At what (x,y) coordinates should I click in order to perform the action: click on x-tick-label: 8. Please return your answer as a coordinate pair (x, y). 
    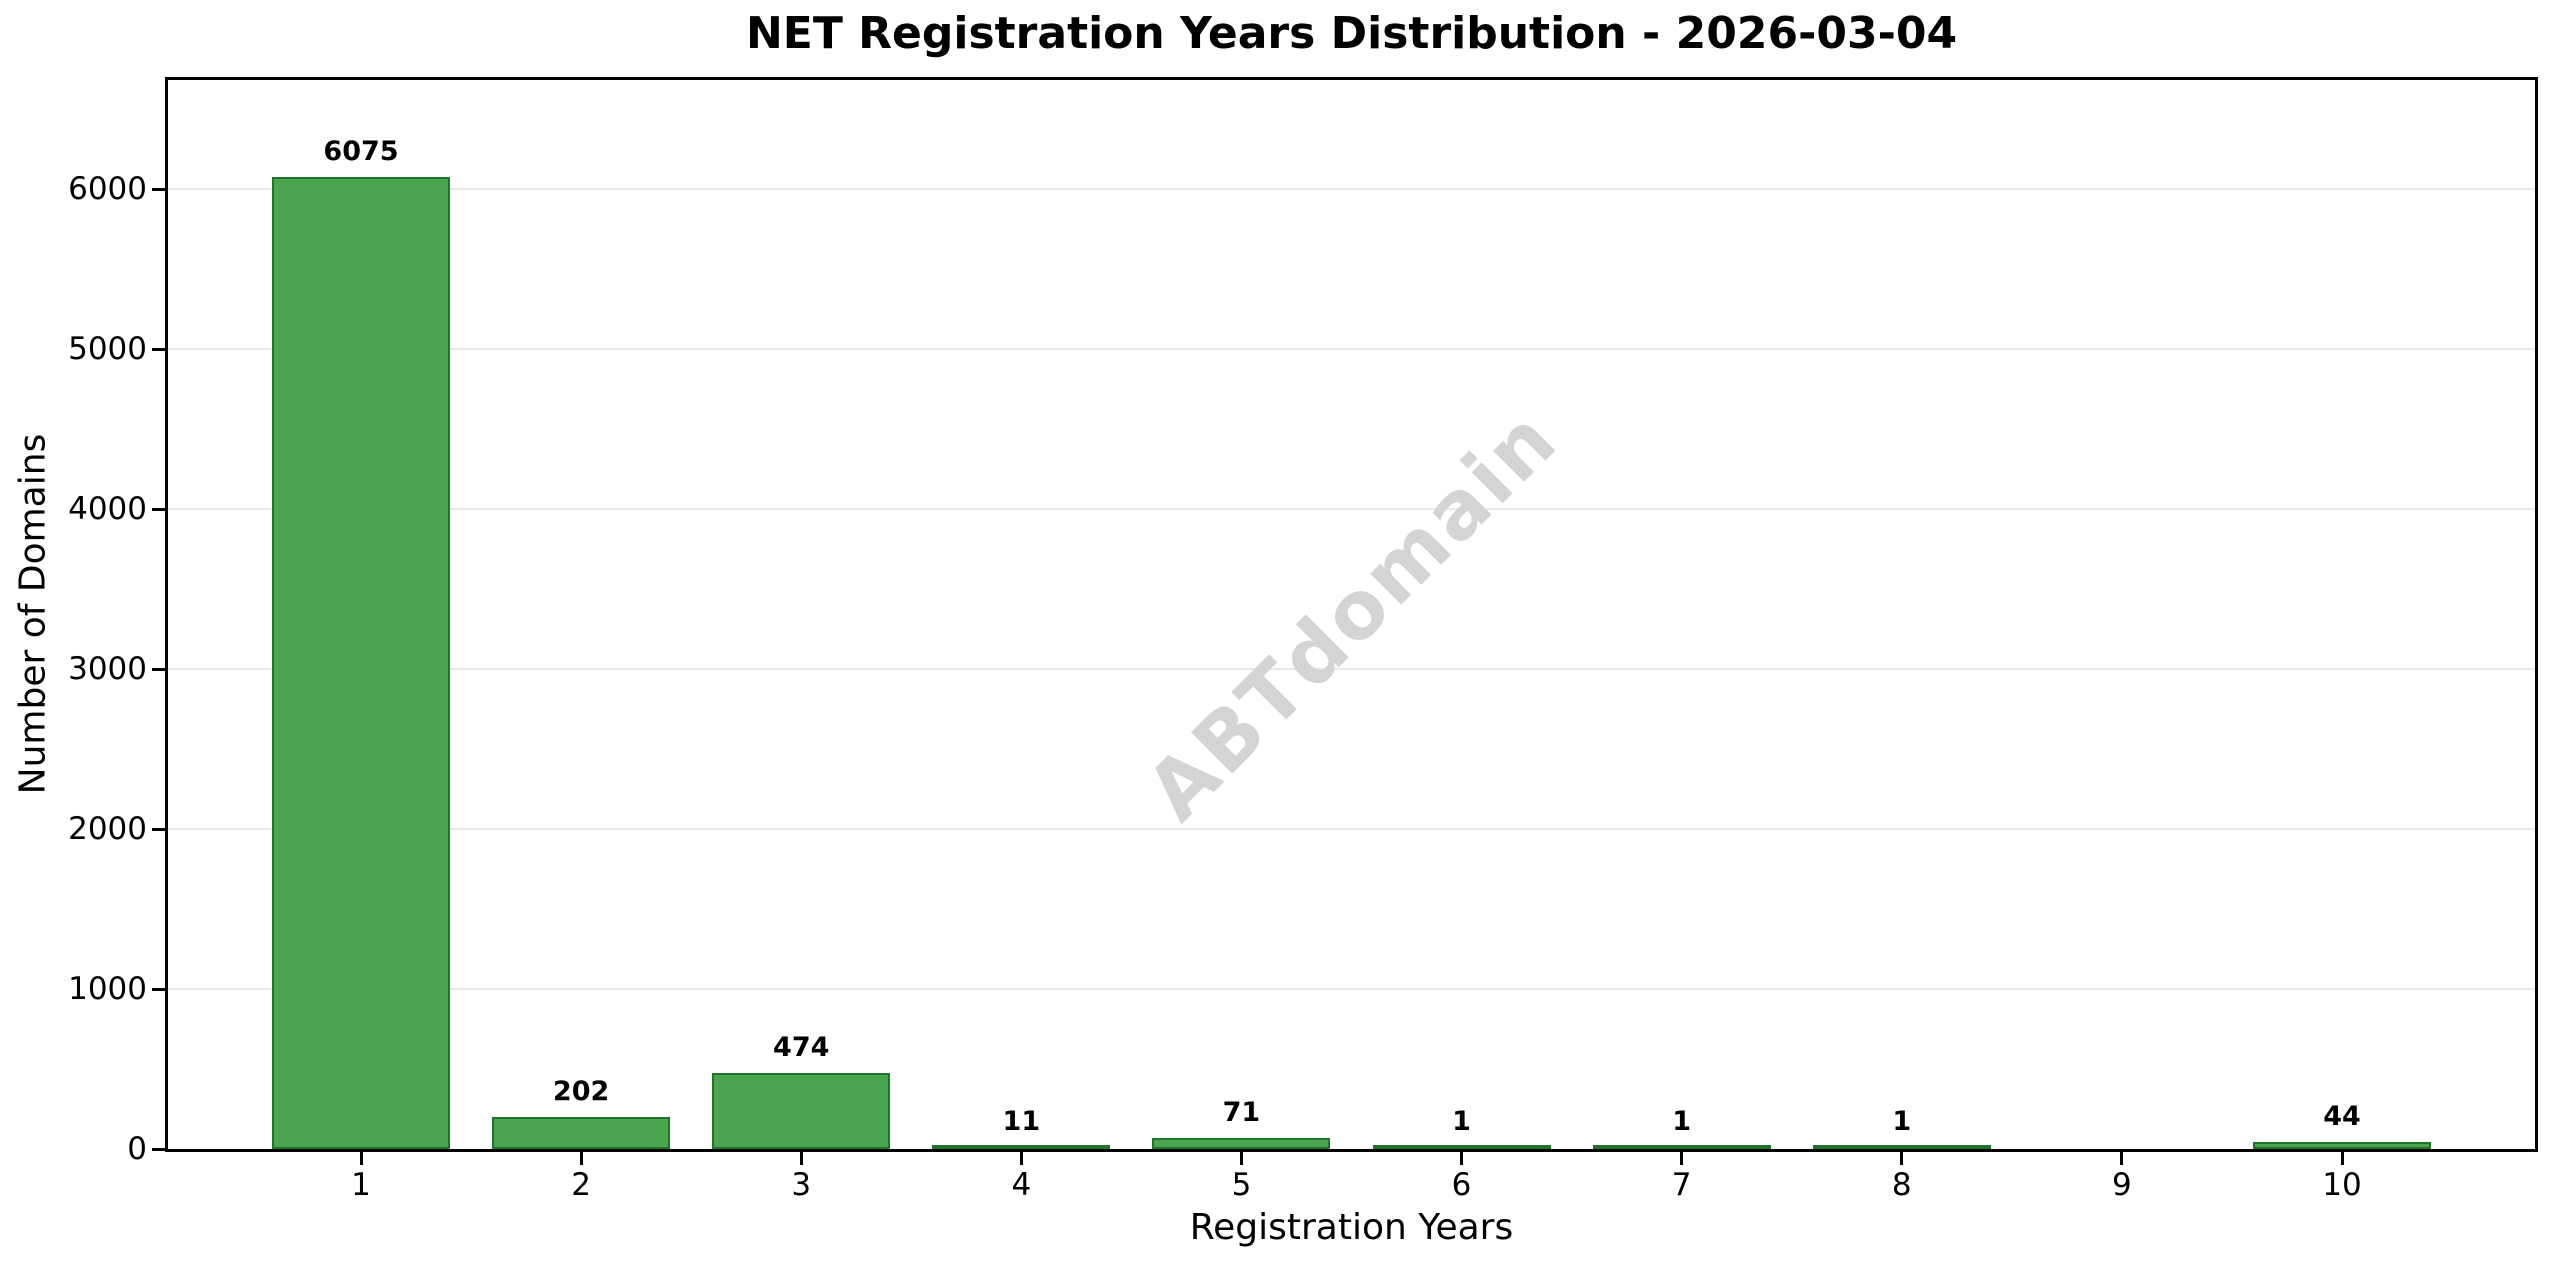
    Looking at the image, I should click on (1901, 1185).